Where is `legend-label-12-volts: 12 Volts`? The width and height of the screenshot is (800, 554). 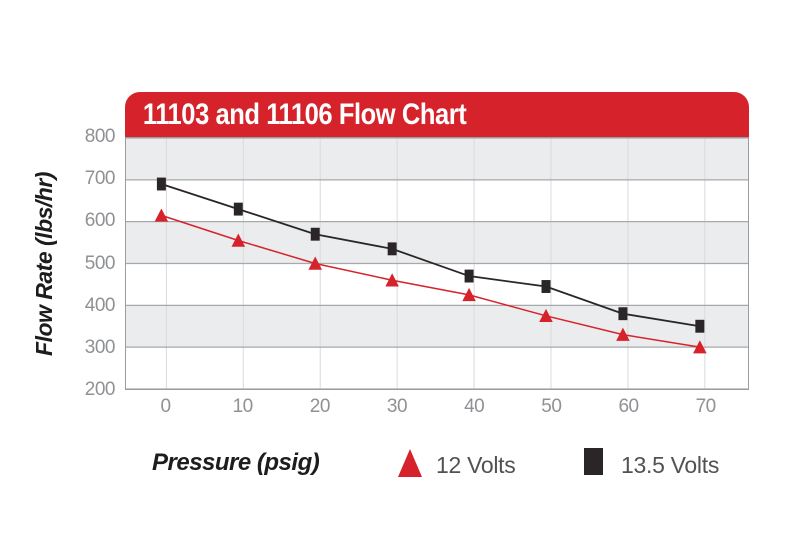
legend-label-12-volts: 12 Volts is located at coordinates (476, 465).